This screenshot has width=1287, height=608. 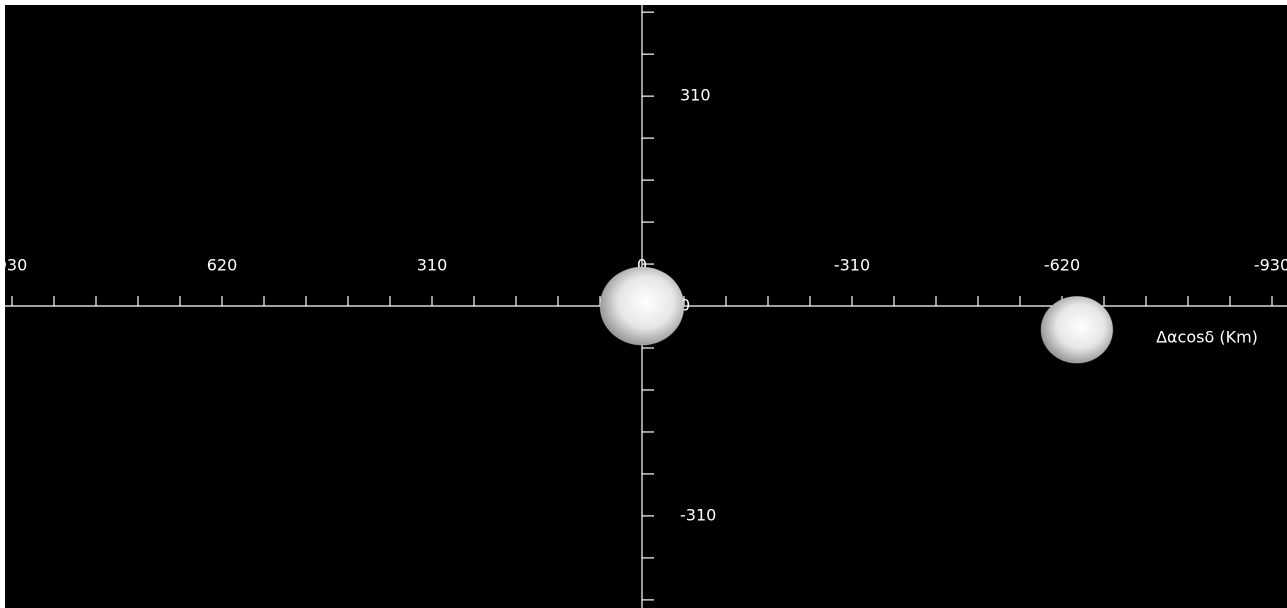 I want to click on y-tick-label: -310, so click(x=698, y=514).